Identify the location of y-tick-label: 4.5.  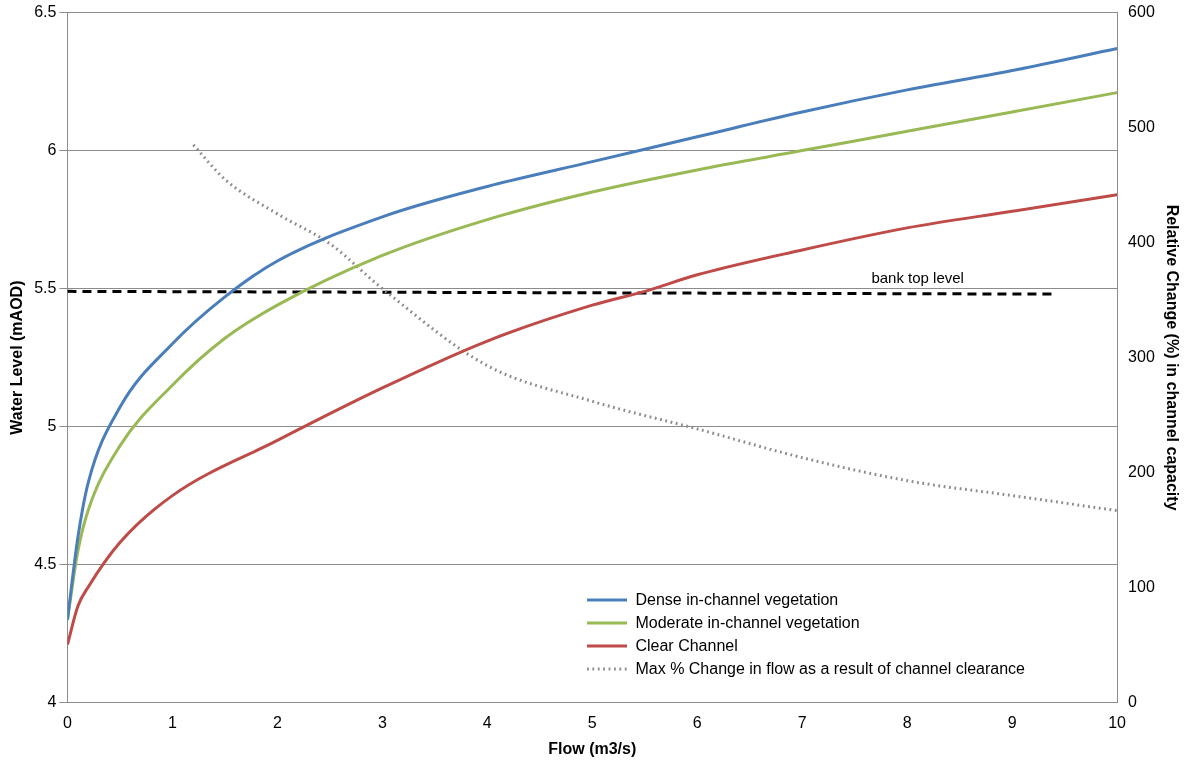
(45, 564).